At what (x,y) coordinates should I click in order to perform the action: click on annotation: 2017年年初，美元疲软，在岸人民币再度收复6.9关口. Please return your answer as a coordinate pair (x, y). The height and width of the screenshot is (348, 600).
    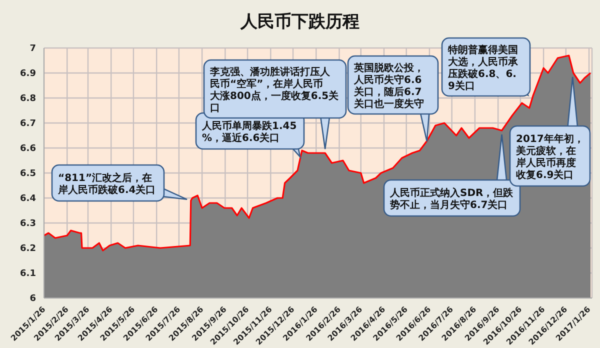
    Looking at the image, I should click on (549, 157).